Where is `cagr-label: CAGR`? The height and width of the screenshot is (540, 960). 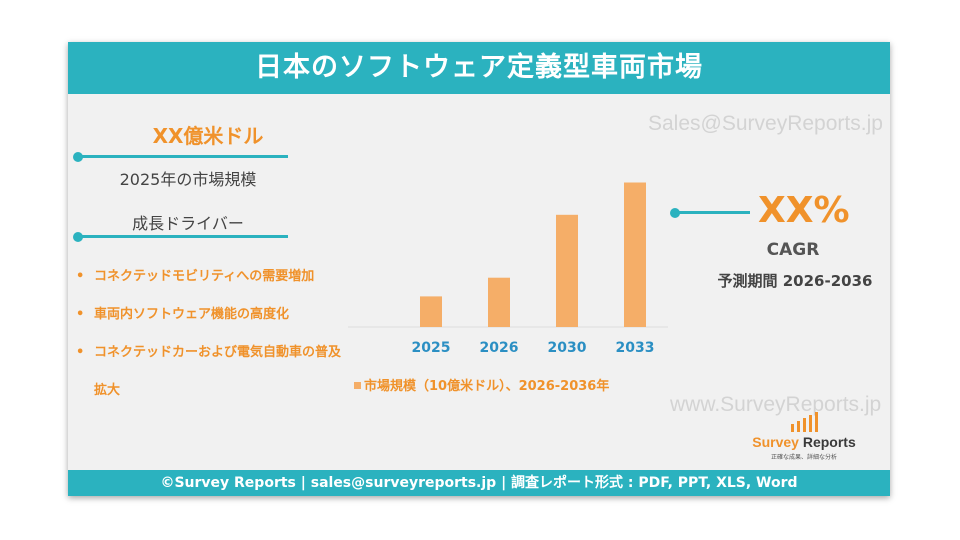
cagr-label: CAGR is located at coordinates (793, 250).